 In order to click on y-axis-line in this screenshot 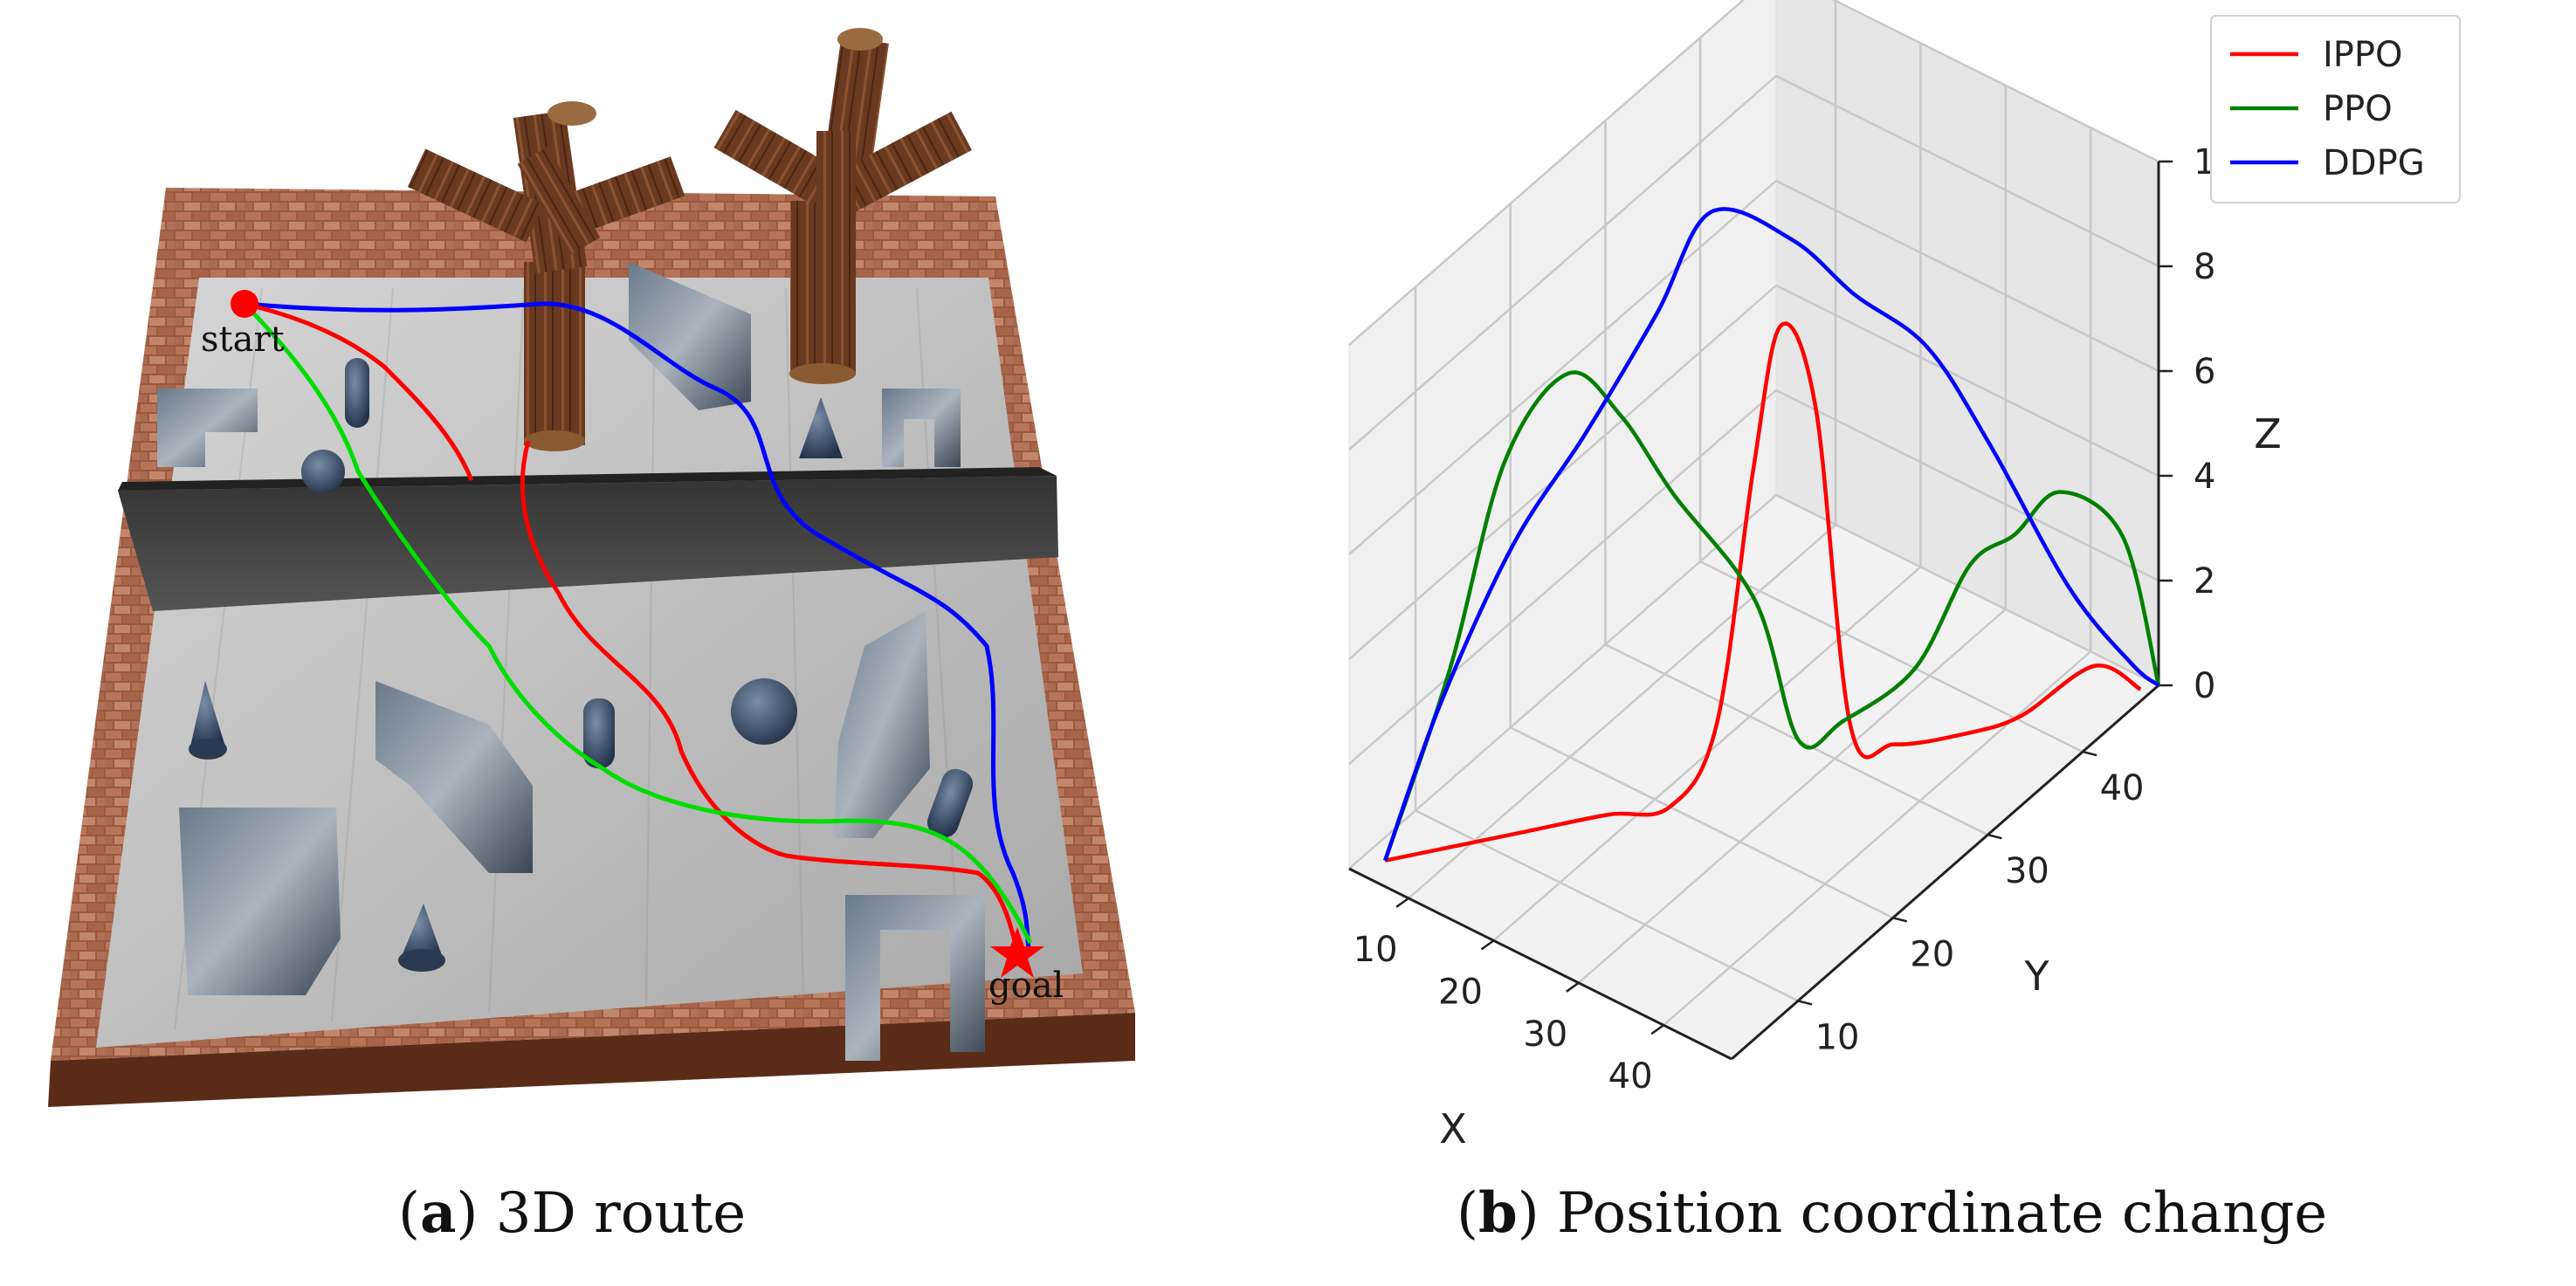, I will do `click(1945, 872)`.